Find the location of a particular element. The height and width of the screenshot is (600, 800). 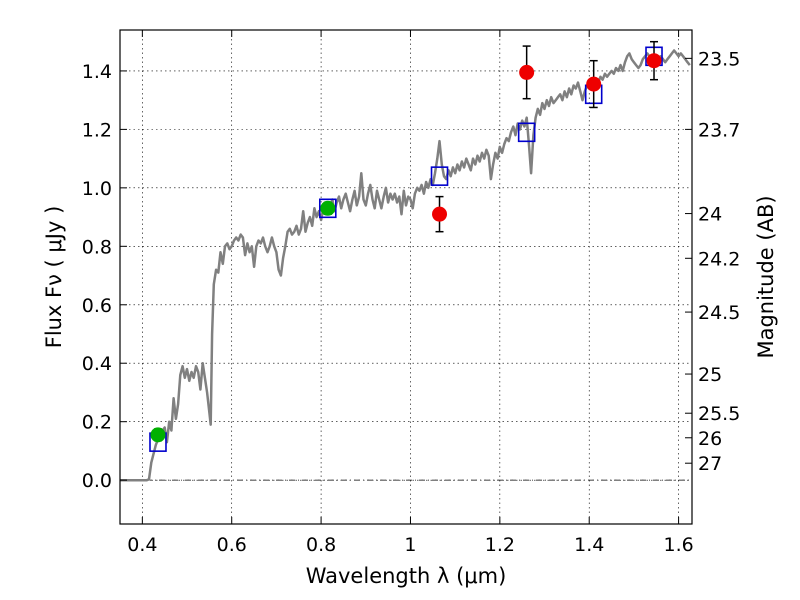

mag-tick-label: 23.5 is located at coordinates (719, 59).